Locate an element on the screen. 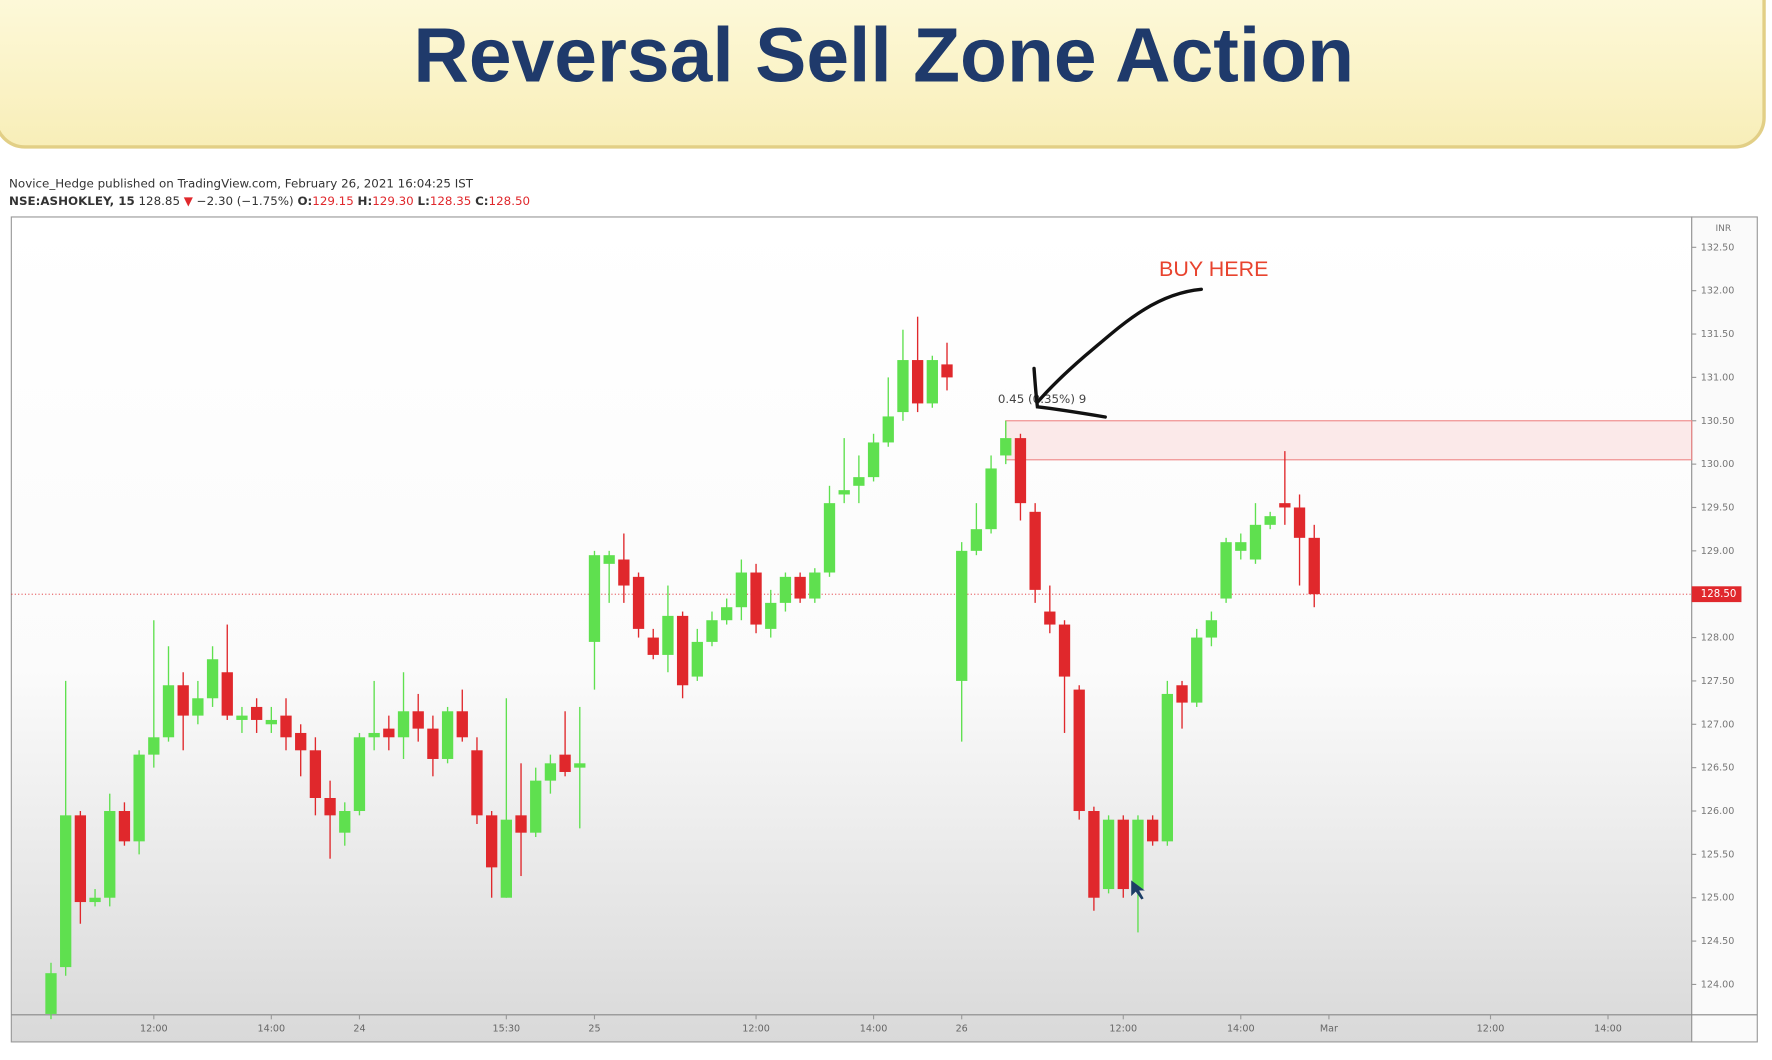 The image size is (1772, 1060). ohlc-value: 129.30 is located at coordinates (393, 201).